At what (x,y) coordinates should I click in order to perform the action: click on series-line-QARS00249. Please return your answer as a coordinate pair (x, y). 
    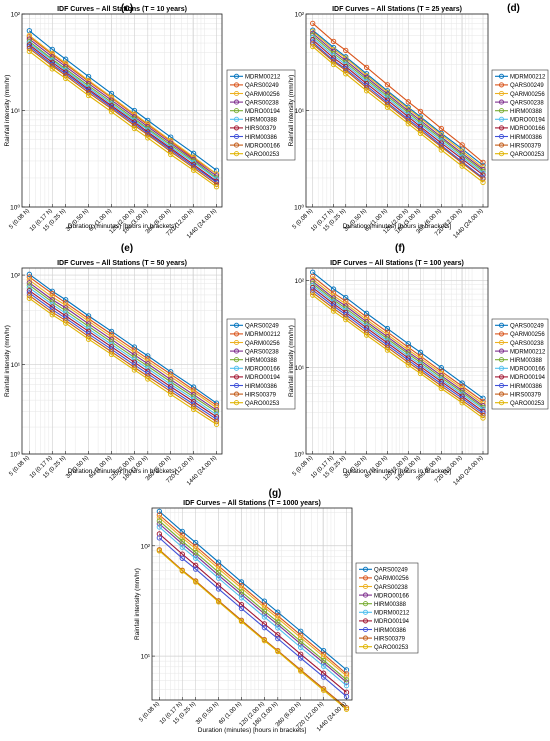
    Looking at the image, I should click on (123, 338).